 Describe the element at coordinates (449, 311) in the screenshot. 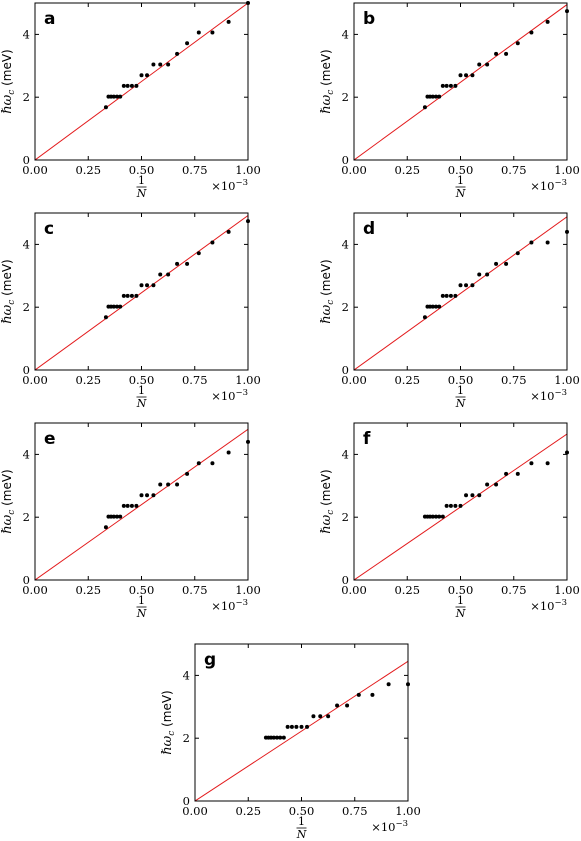

I see `panel-d: 0.00 0.25 0.50 0.75 1.00 0 2 4d ℏωc (meV) 1N ×10−3` at that location.